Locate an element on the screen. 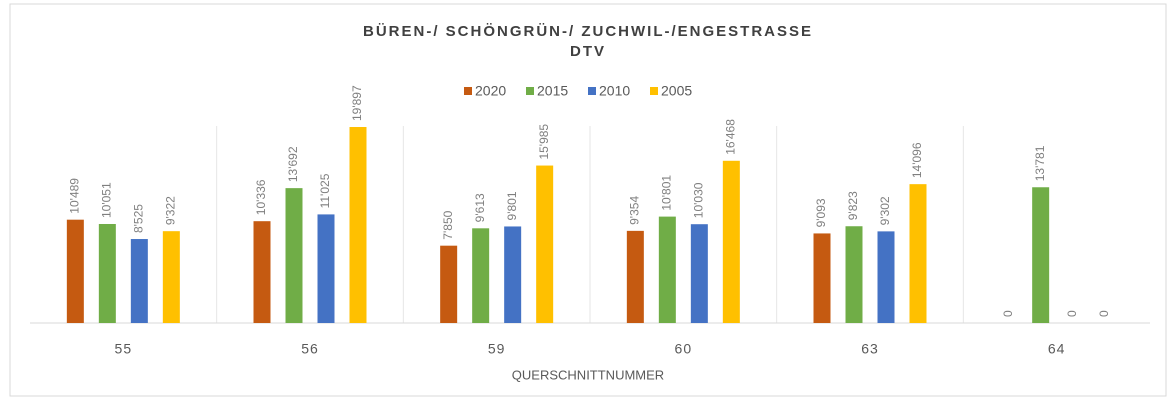  legend-label: 2015 is located at coordinates (552, 91).